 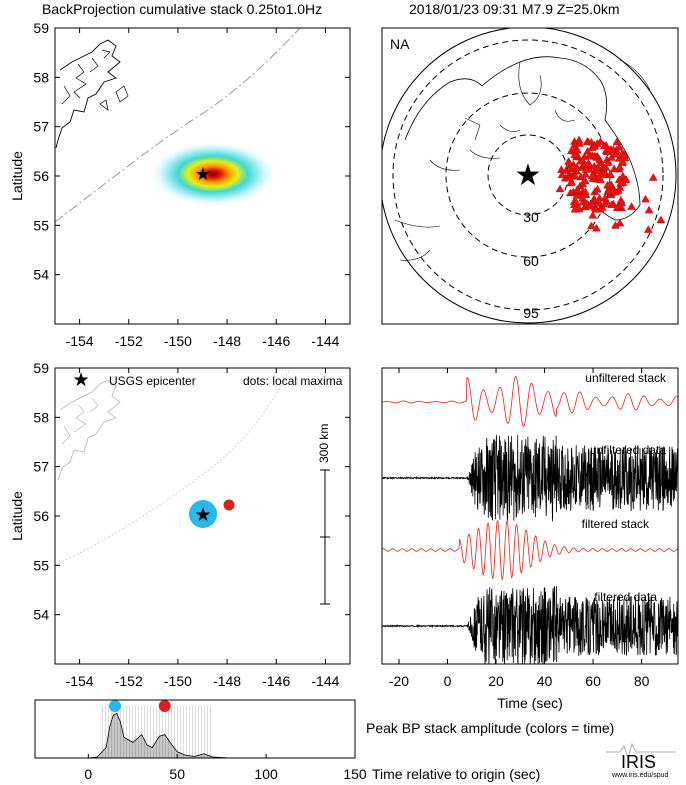 What do you see at coordinates (17, 176) in the screenshot?
I see `map-top-ylabel: Latitude` at bounding box center [17, 176].